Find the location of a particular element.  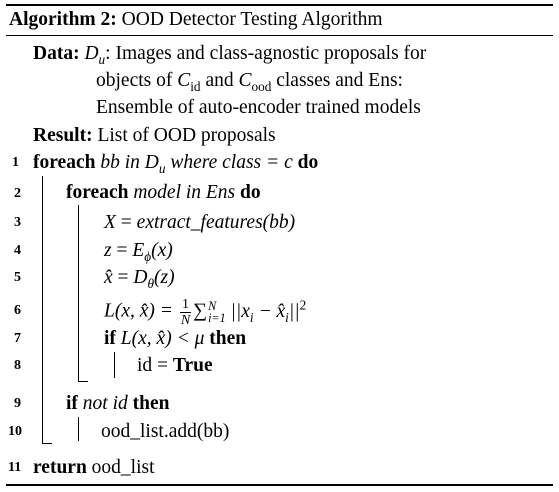

line3-lhs: X is located at coordinates (110, 222).